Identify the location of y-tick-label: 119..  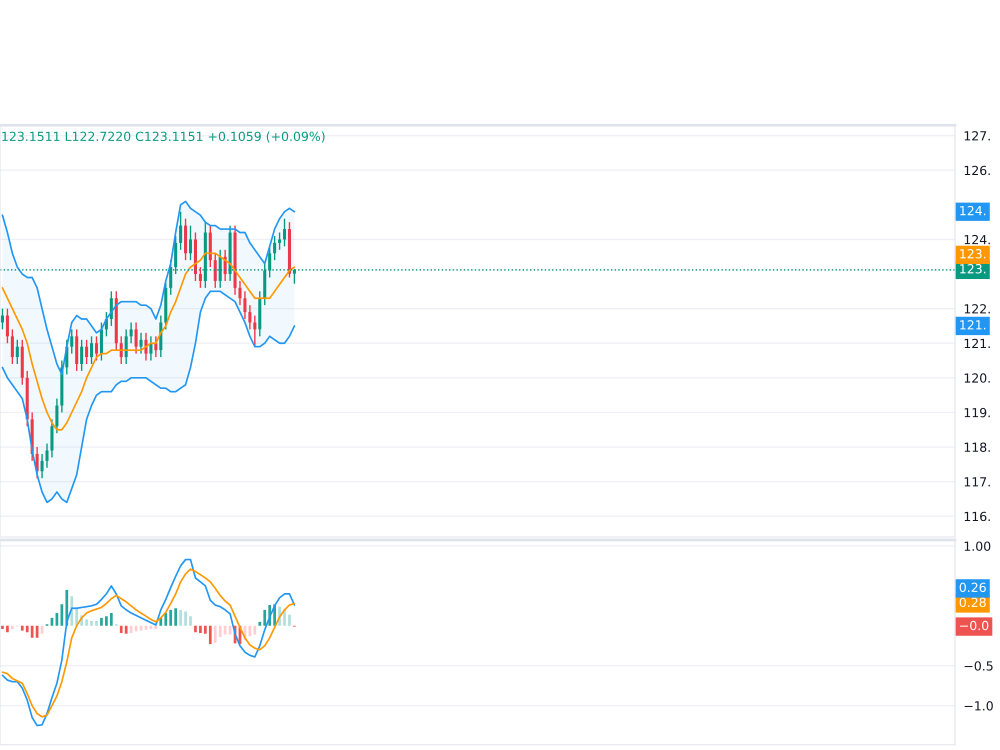
(977, 413).